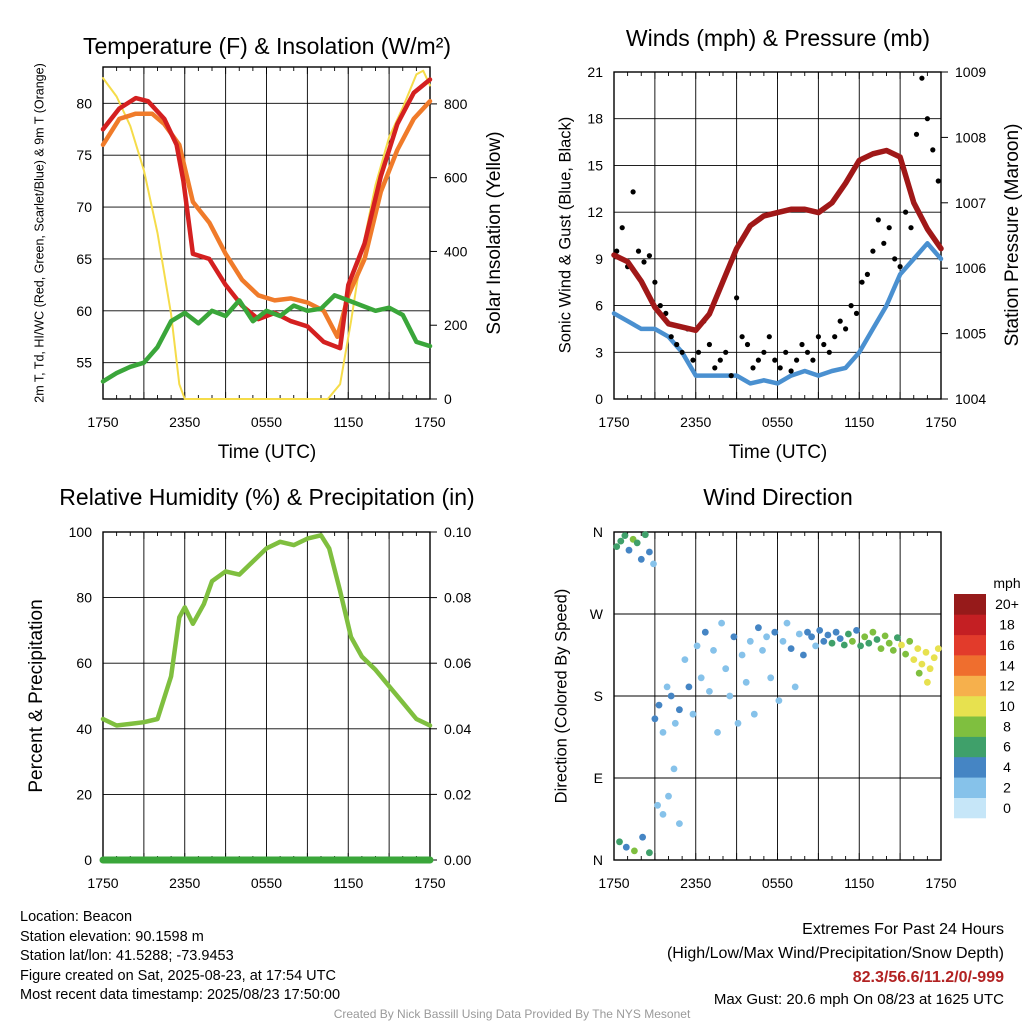 This screenshot has width=1024, height=1024. Describe the element at coordinates (266, 234) in the screenshot. I see `panel1-series-solar-insolation` at that location.